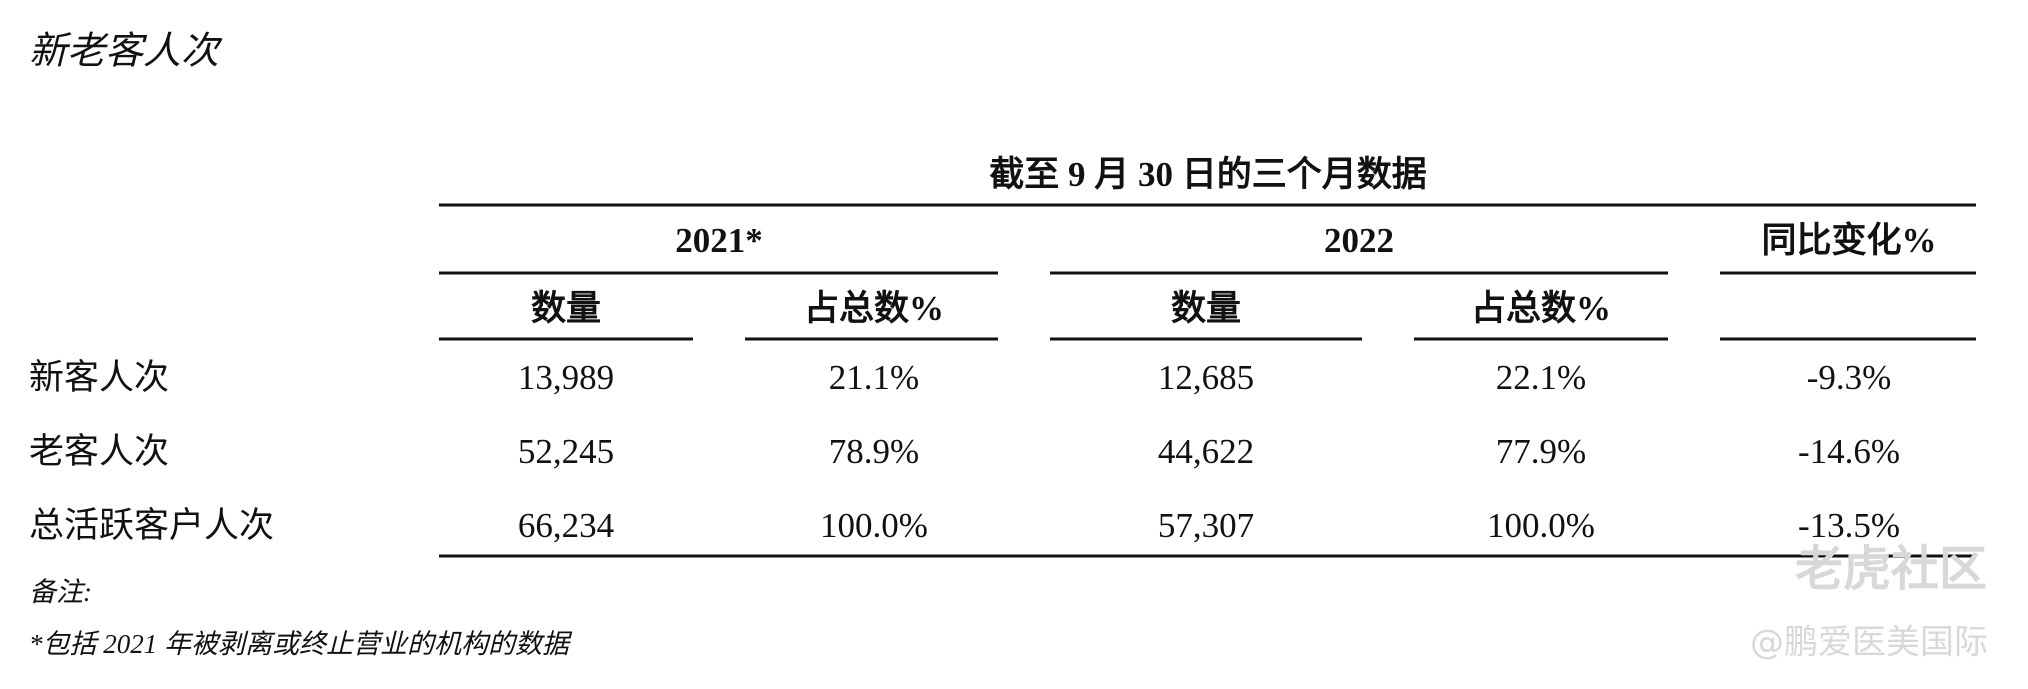  What do you see at coordinates (126, 52) in the screenshot?
I see `section-title: 新老客人次` at bounding box center [126, 52].